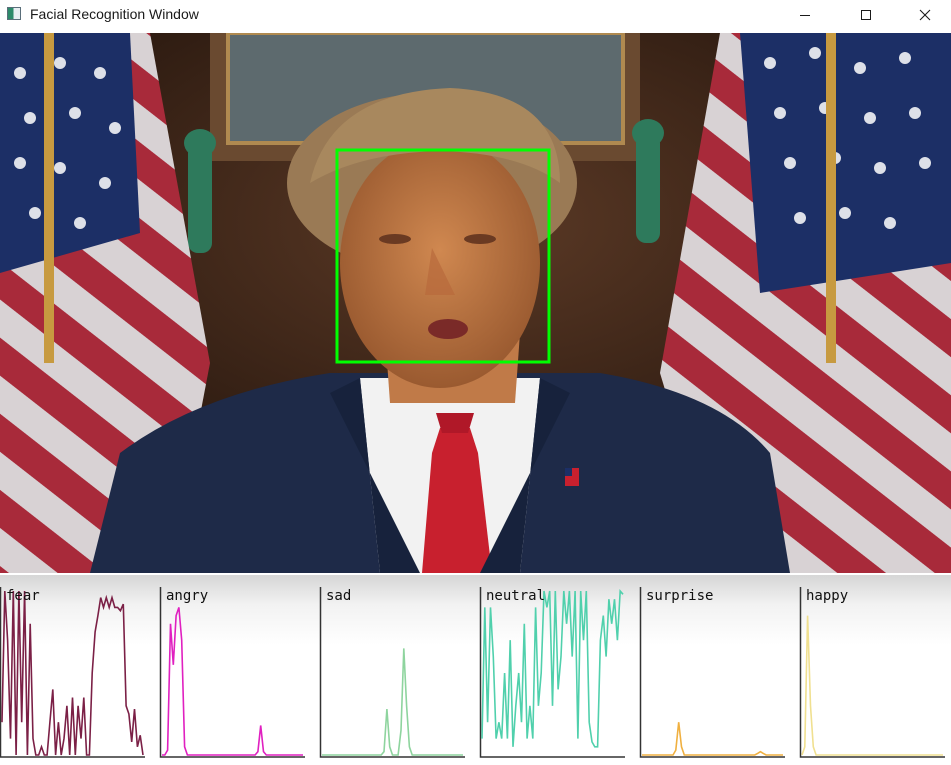 The height and width of the screenshot is (765, 951). I want to click on graph-fear: fear, so click(72, 672).